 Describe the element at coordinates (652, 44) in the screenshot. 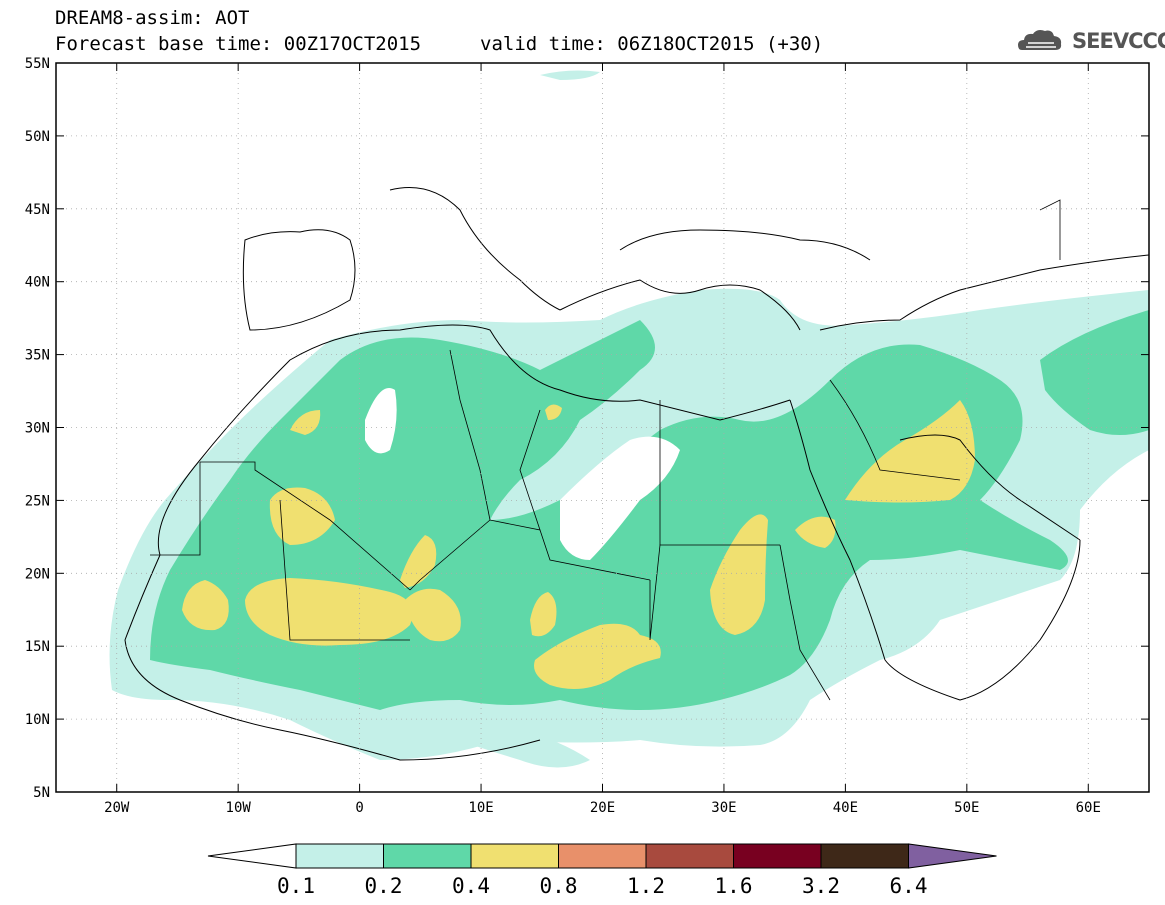

I see `valid-time: valid time: 06Z18OCT2015 (+30)` at that location.